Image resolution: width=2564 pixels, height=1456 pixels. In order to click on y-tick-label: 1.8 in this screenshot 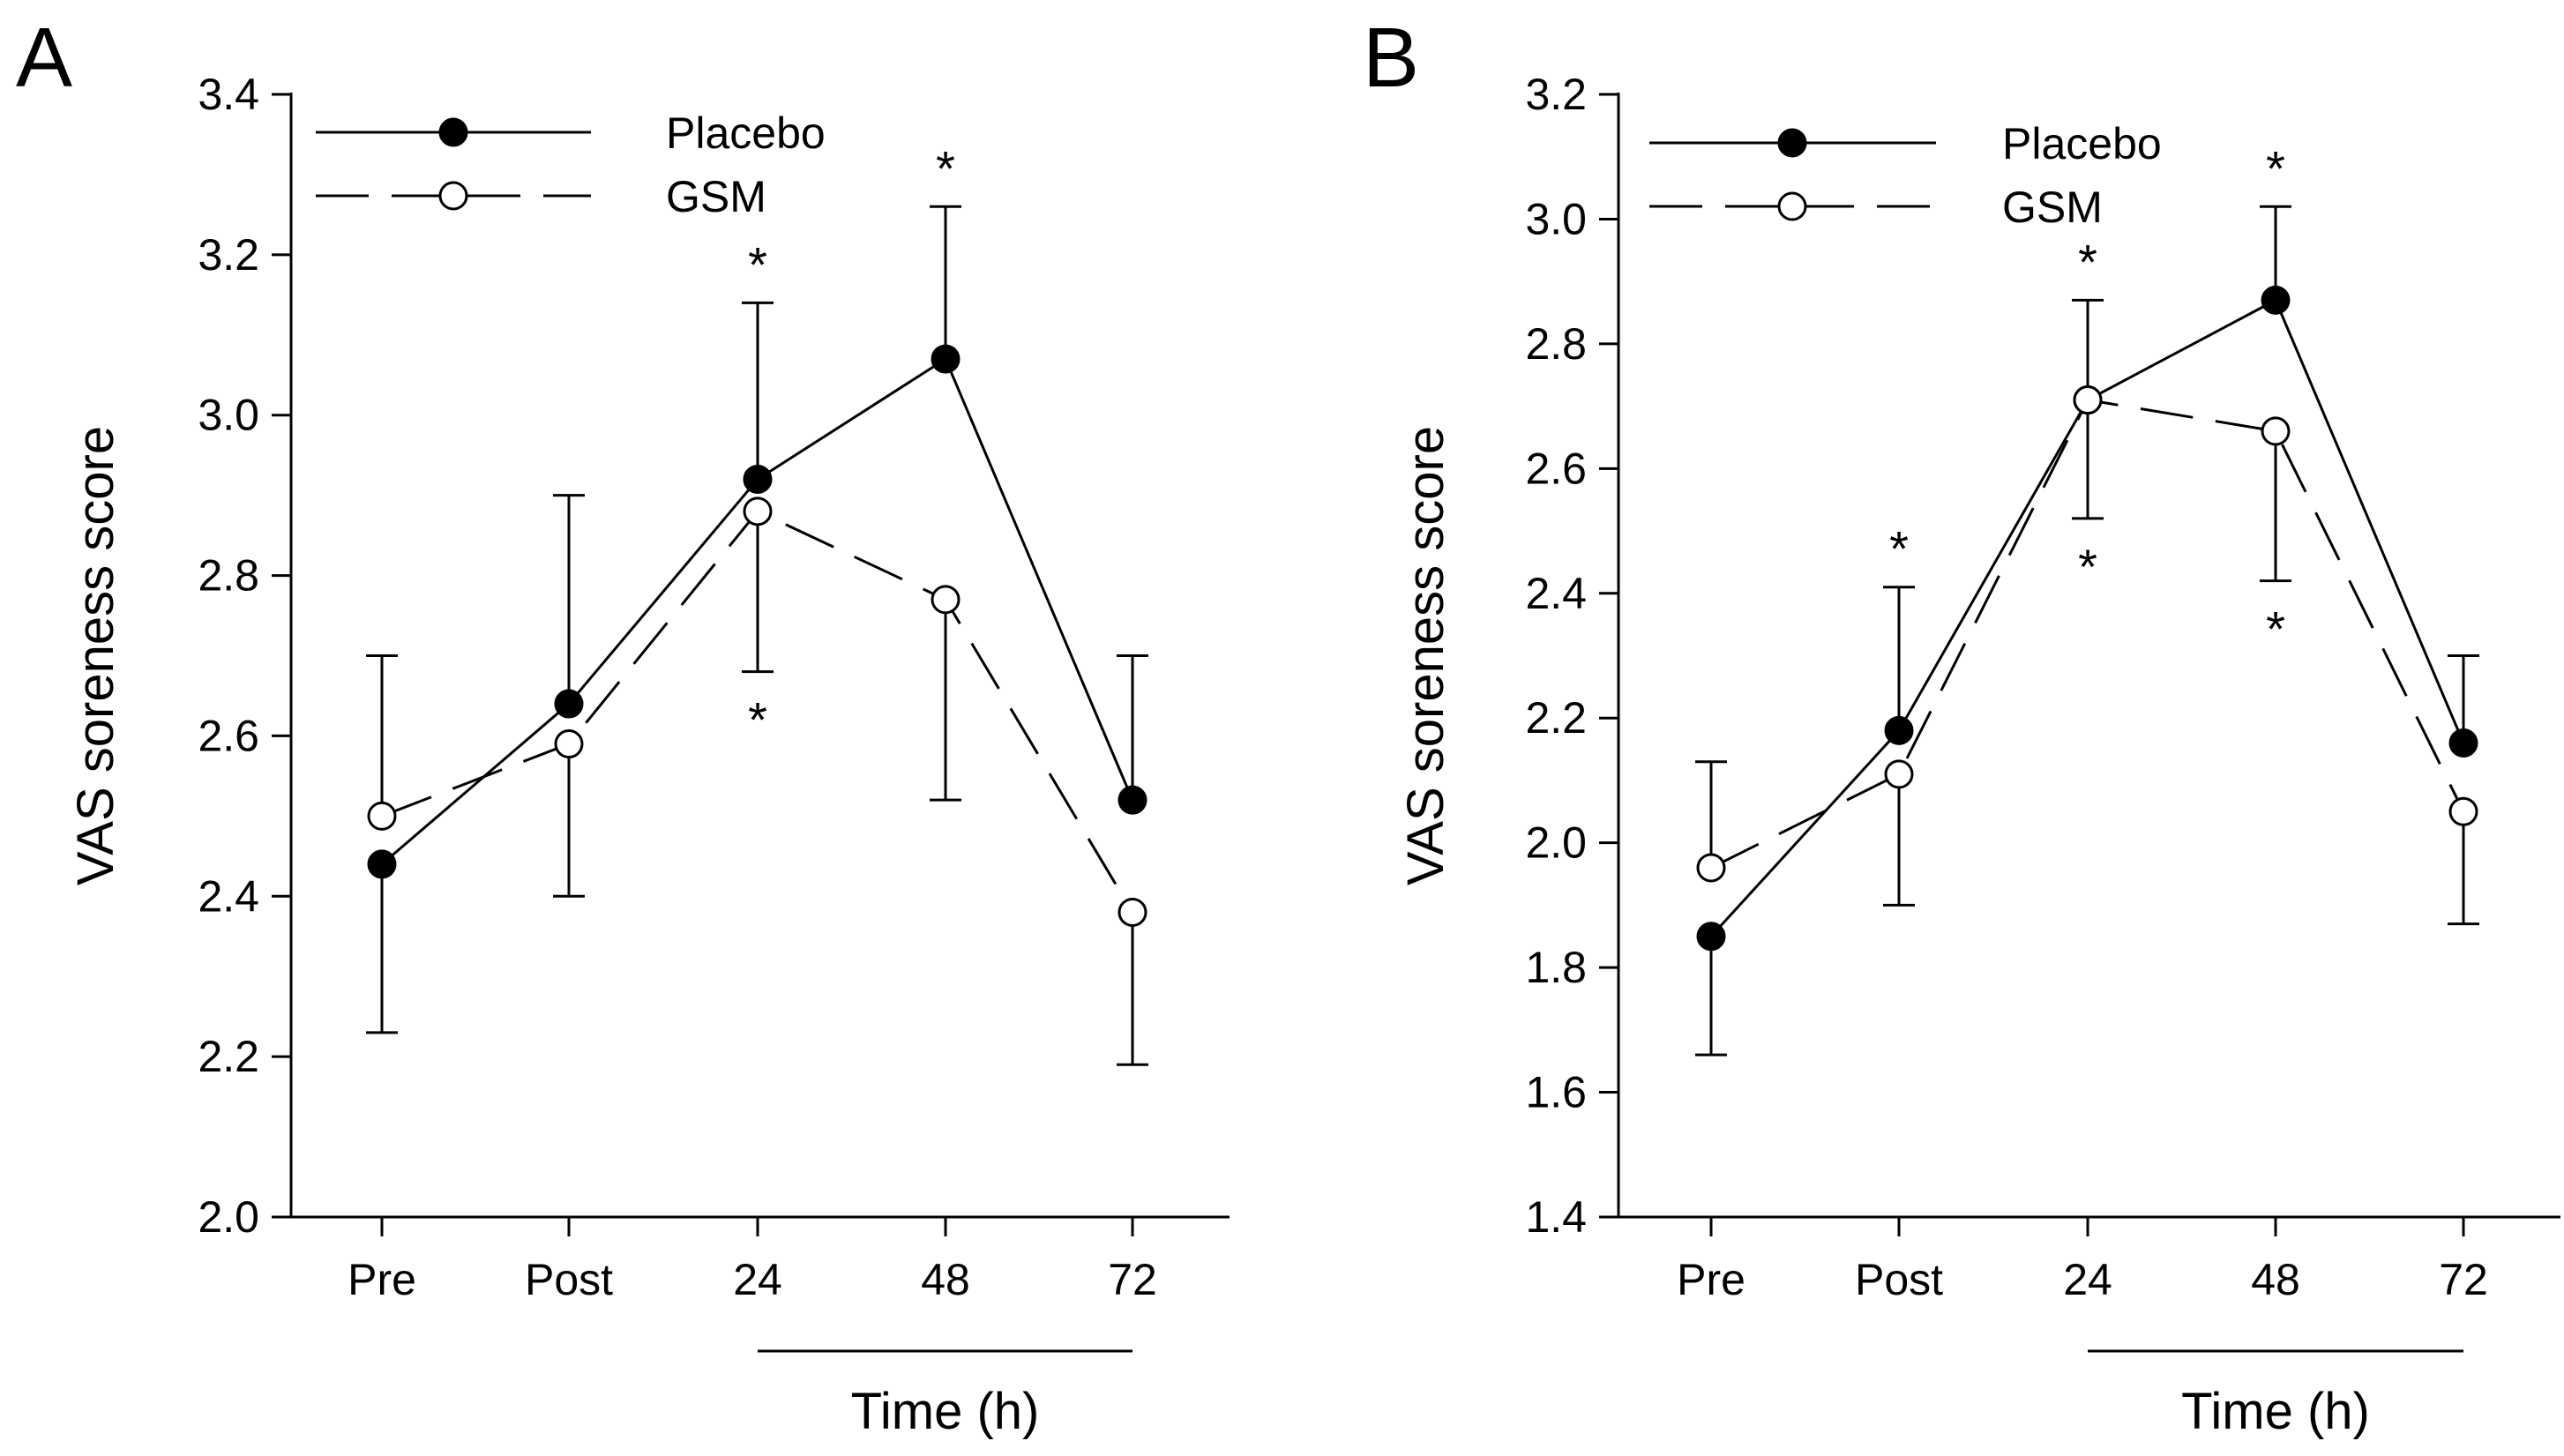, I will do `click(1556, 967)`.